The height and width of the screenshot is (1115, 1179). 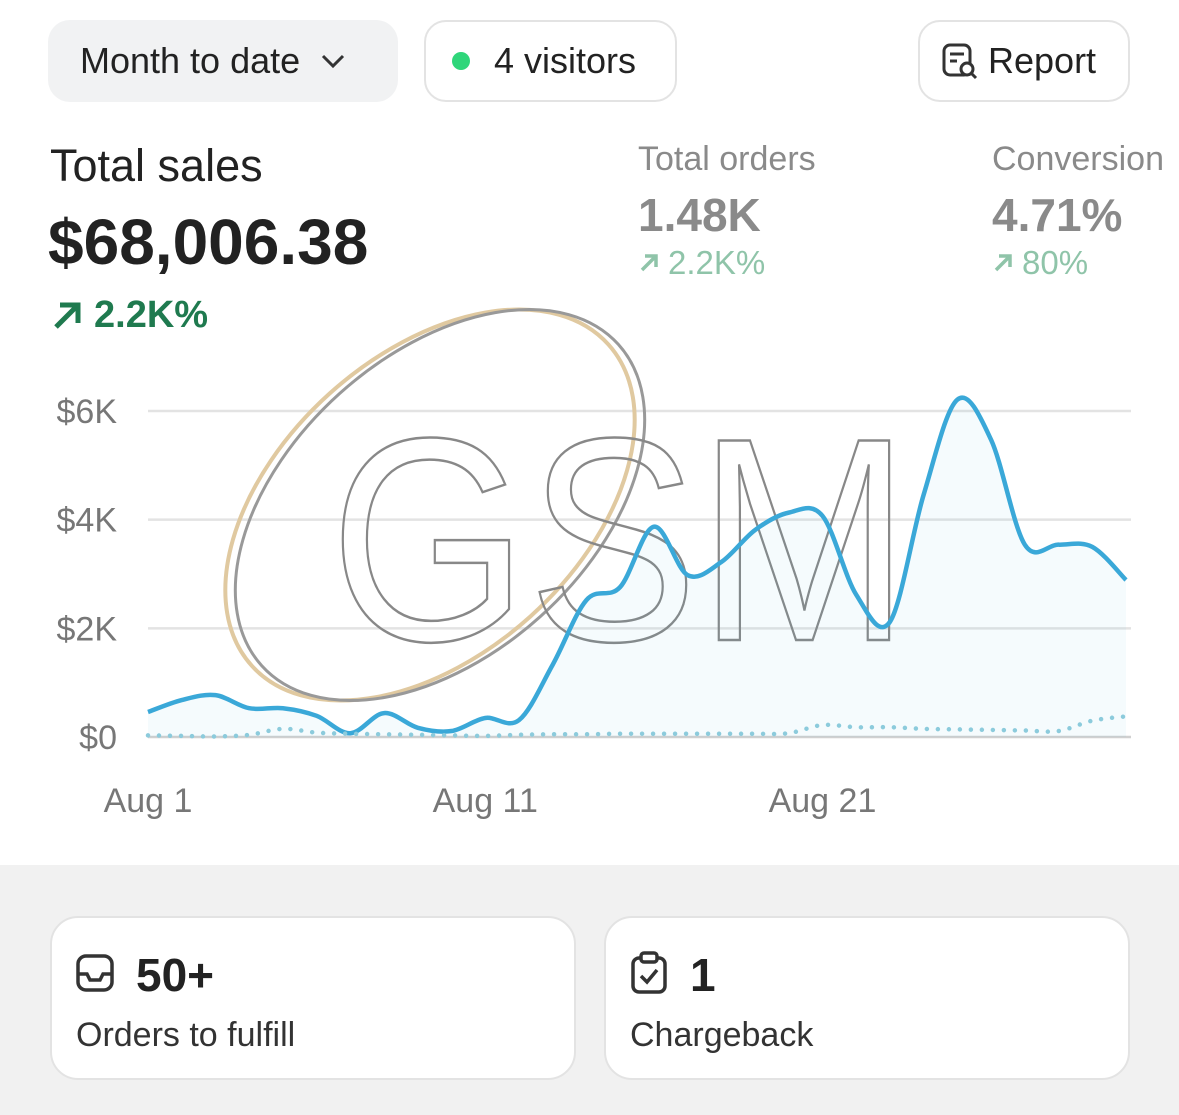 What do you see at coordinates (190, 60) in the screenshot?
I see `period-label: Month to date` at bounding box center [190, 60].